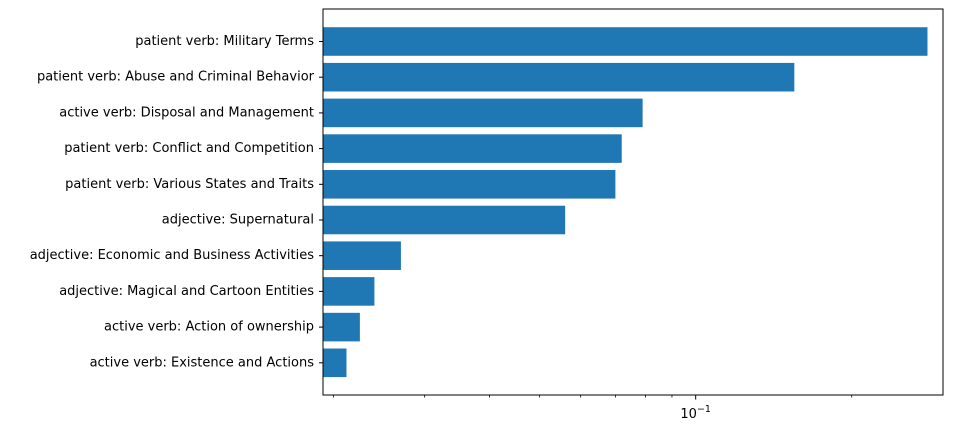  Describe the element at coordinates (592, 408) in the screenshot. I see `x-axis-ticks: 10−1` at that location.